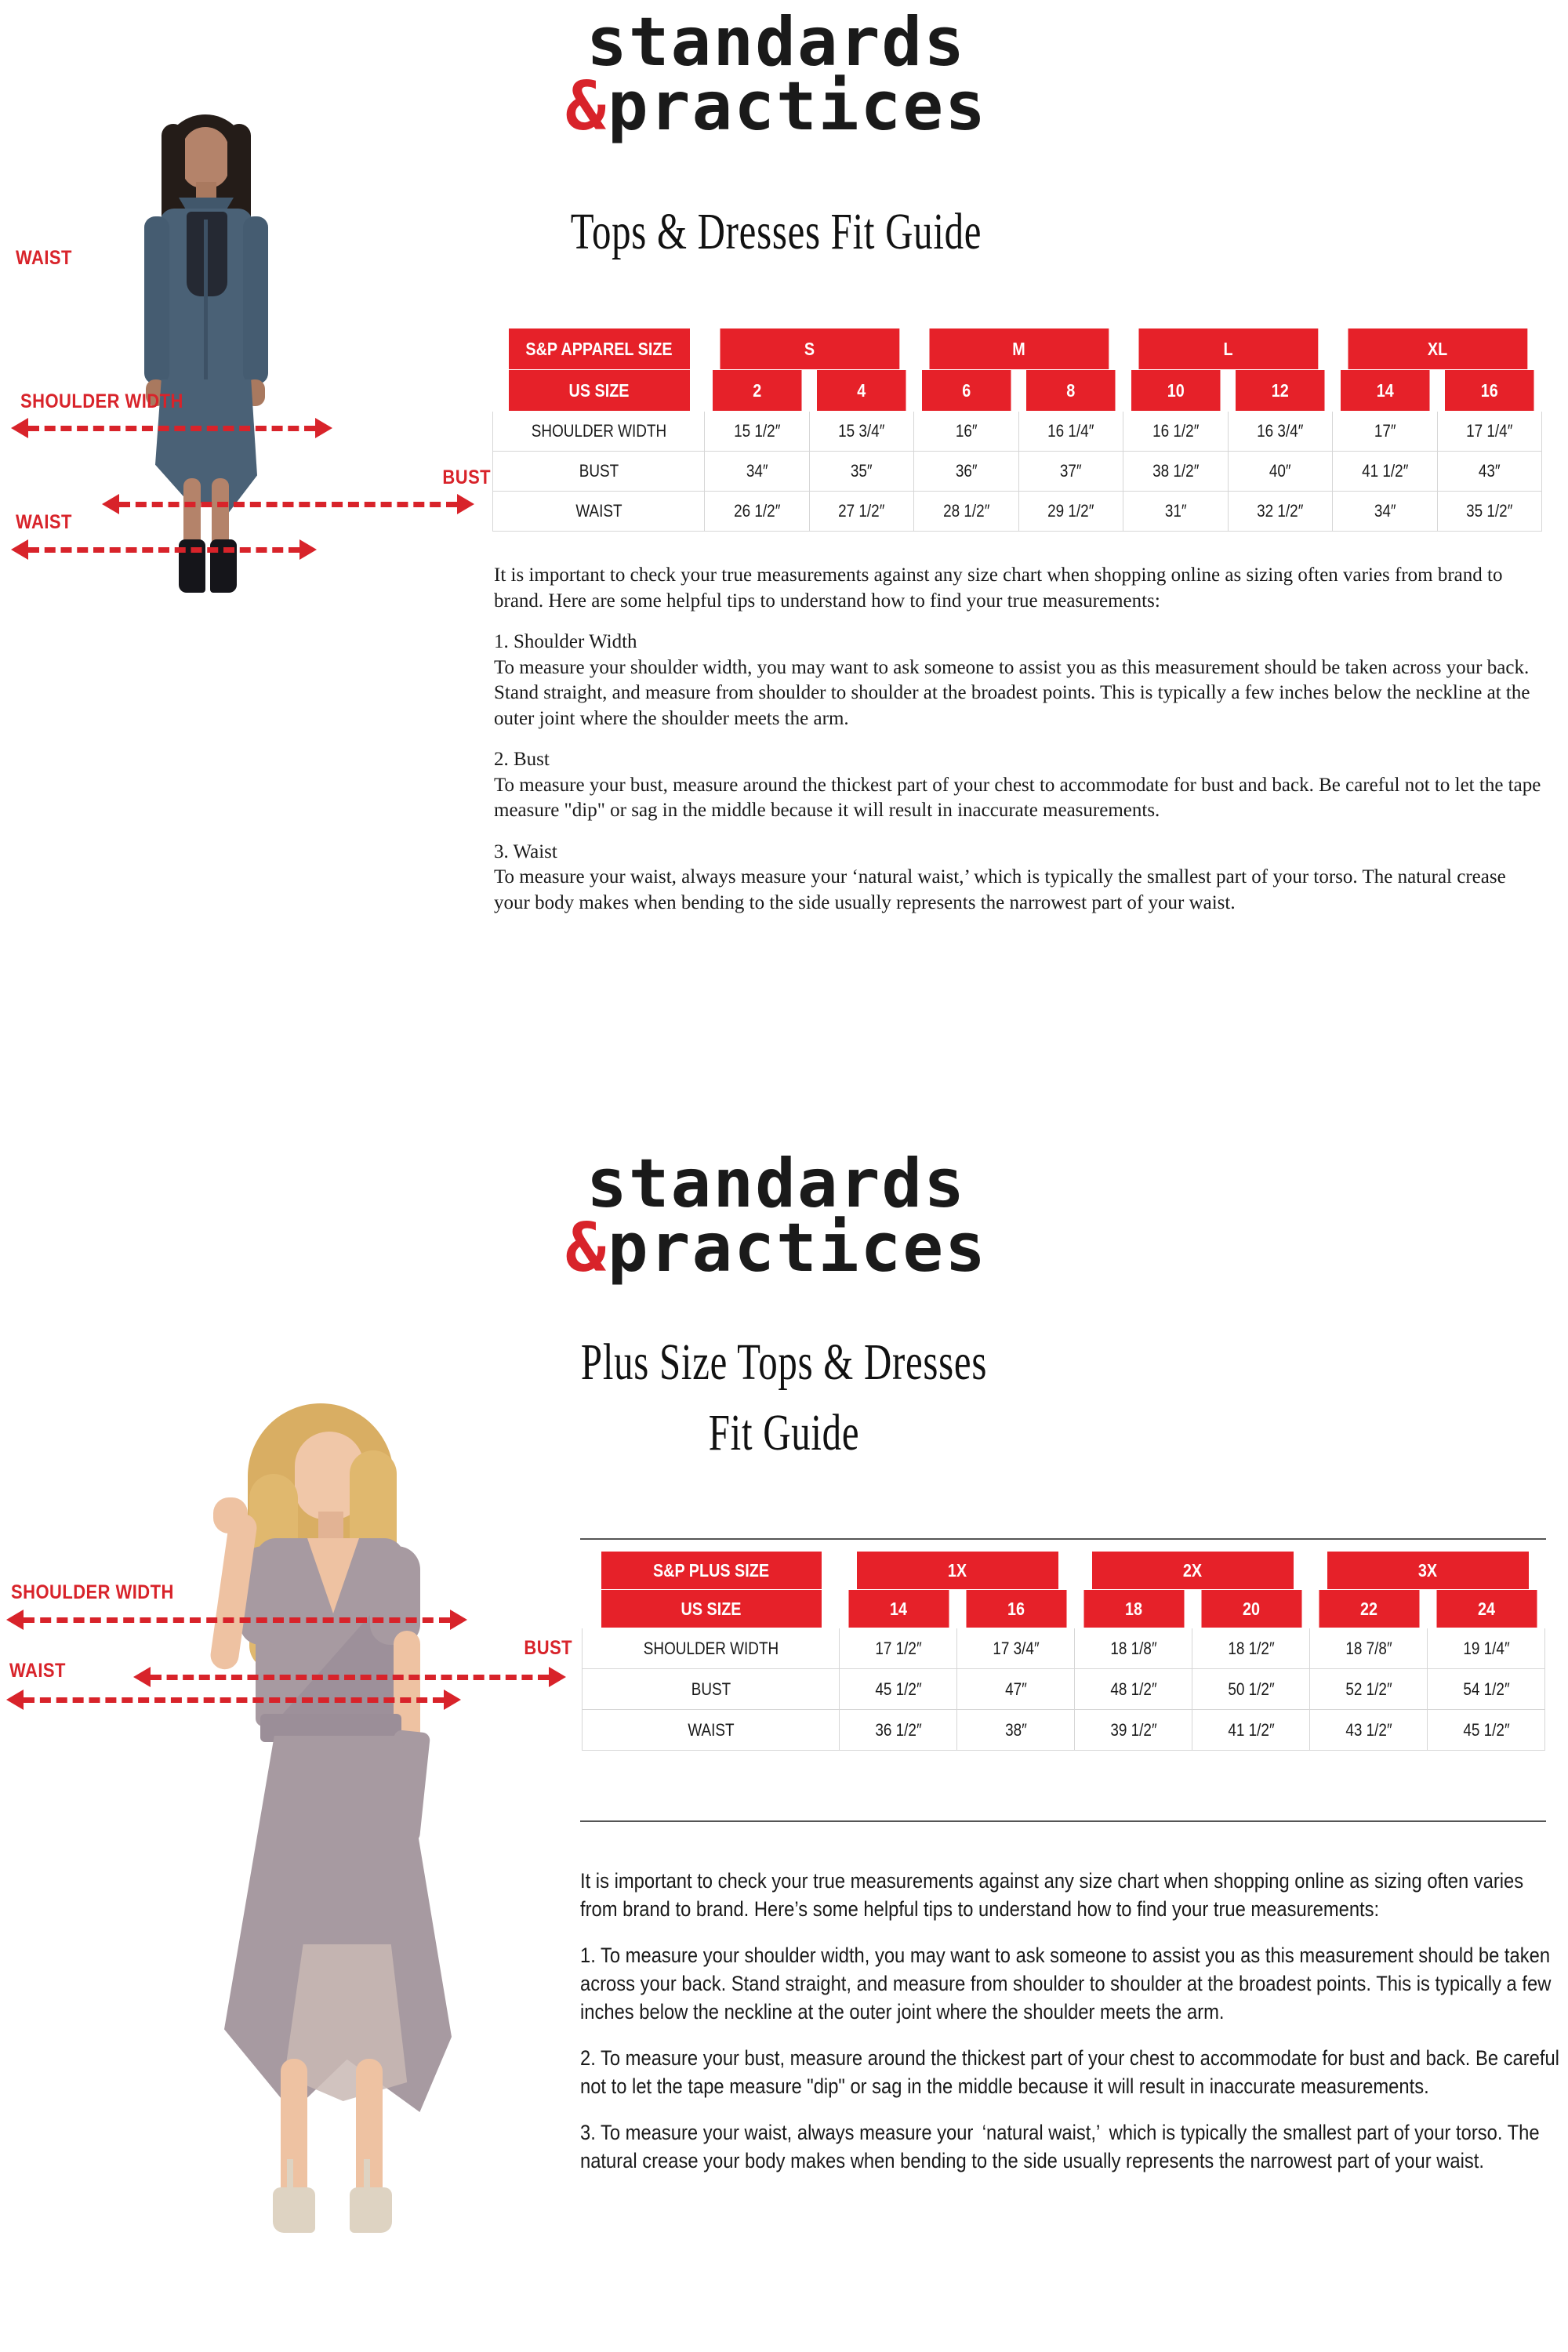 This screenshot has height=2352, width=1568. I want to click on annotation-arrow-bust-standard, so click(288, 504).